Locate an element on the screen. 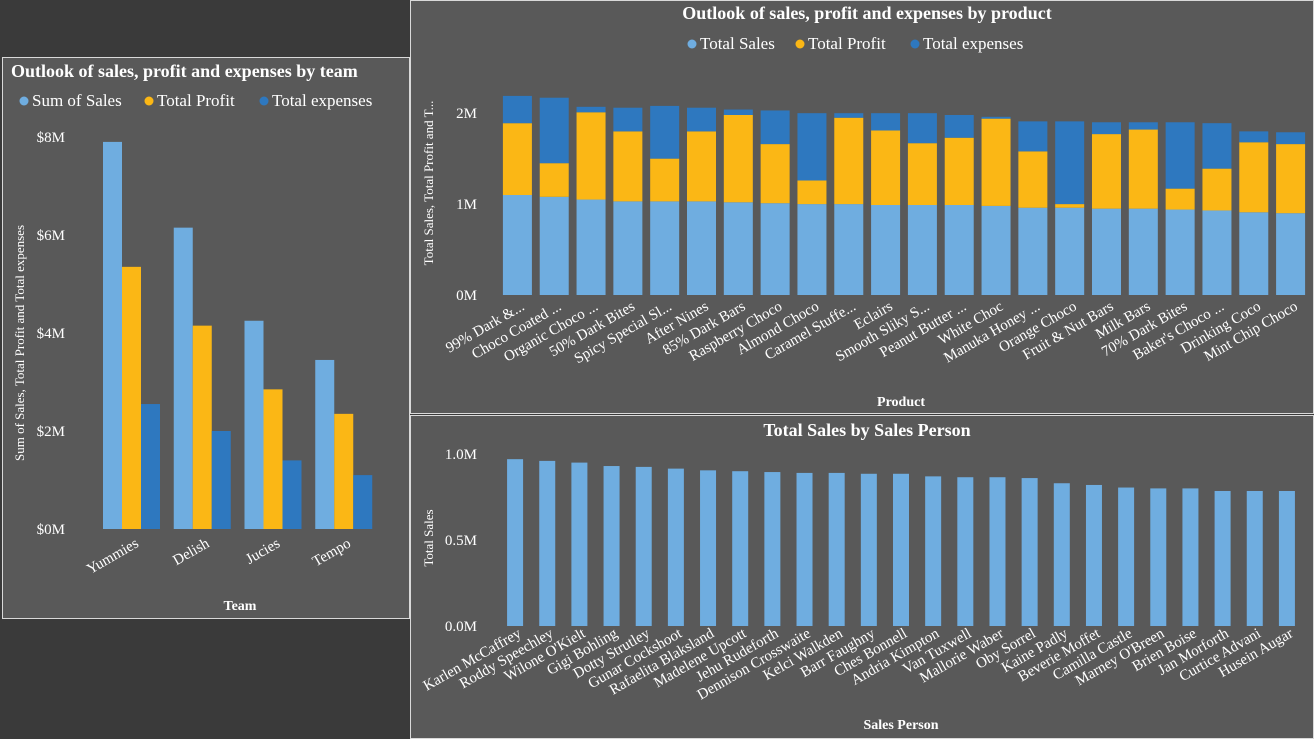 The width and height of the screenshot is (1314, 739). x-tick-label: Tempo is located at coordinates (332, 553).